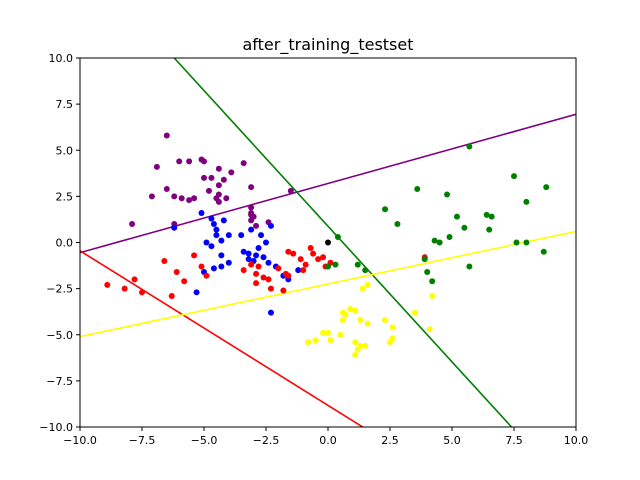  I want to click on y-tick-label: 0.0, so click(65, 243).